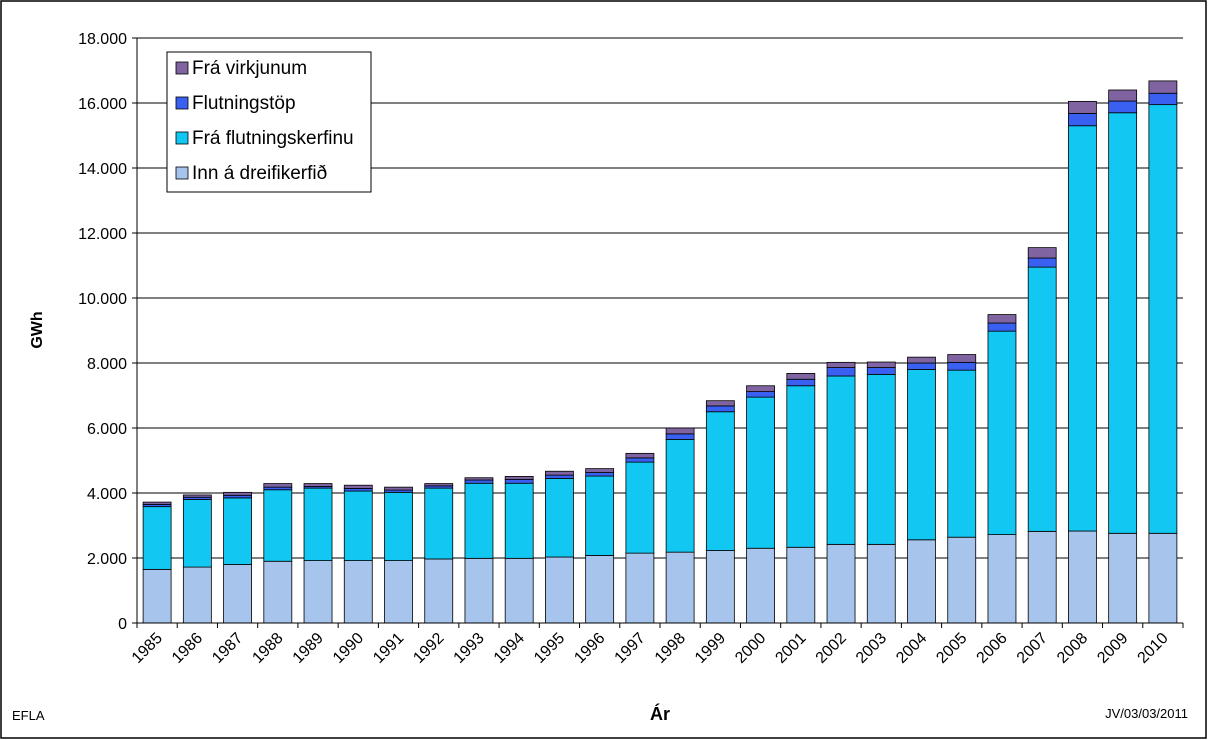 The image size is (1208, 740). What do you see at coordinates (102, 104) in the screenshot?
I see `y-tick-label: 16.000` at bounding box center [102, 104].